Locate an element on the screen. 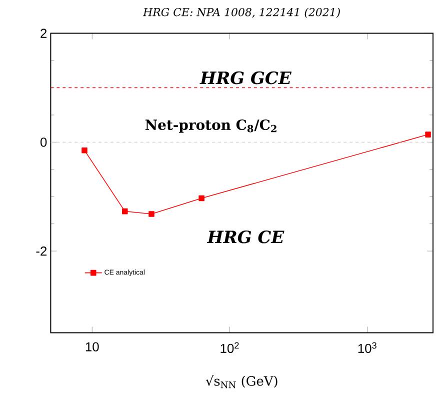 The height and width of the screenshot is (418, 446). x-tick-label: 10 is located at coordinates (92, 347).